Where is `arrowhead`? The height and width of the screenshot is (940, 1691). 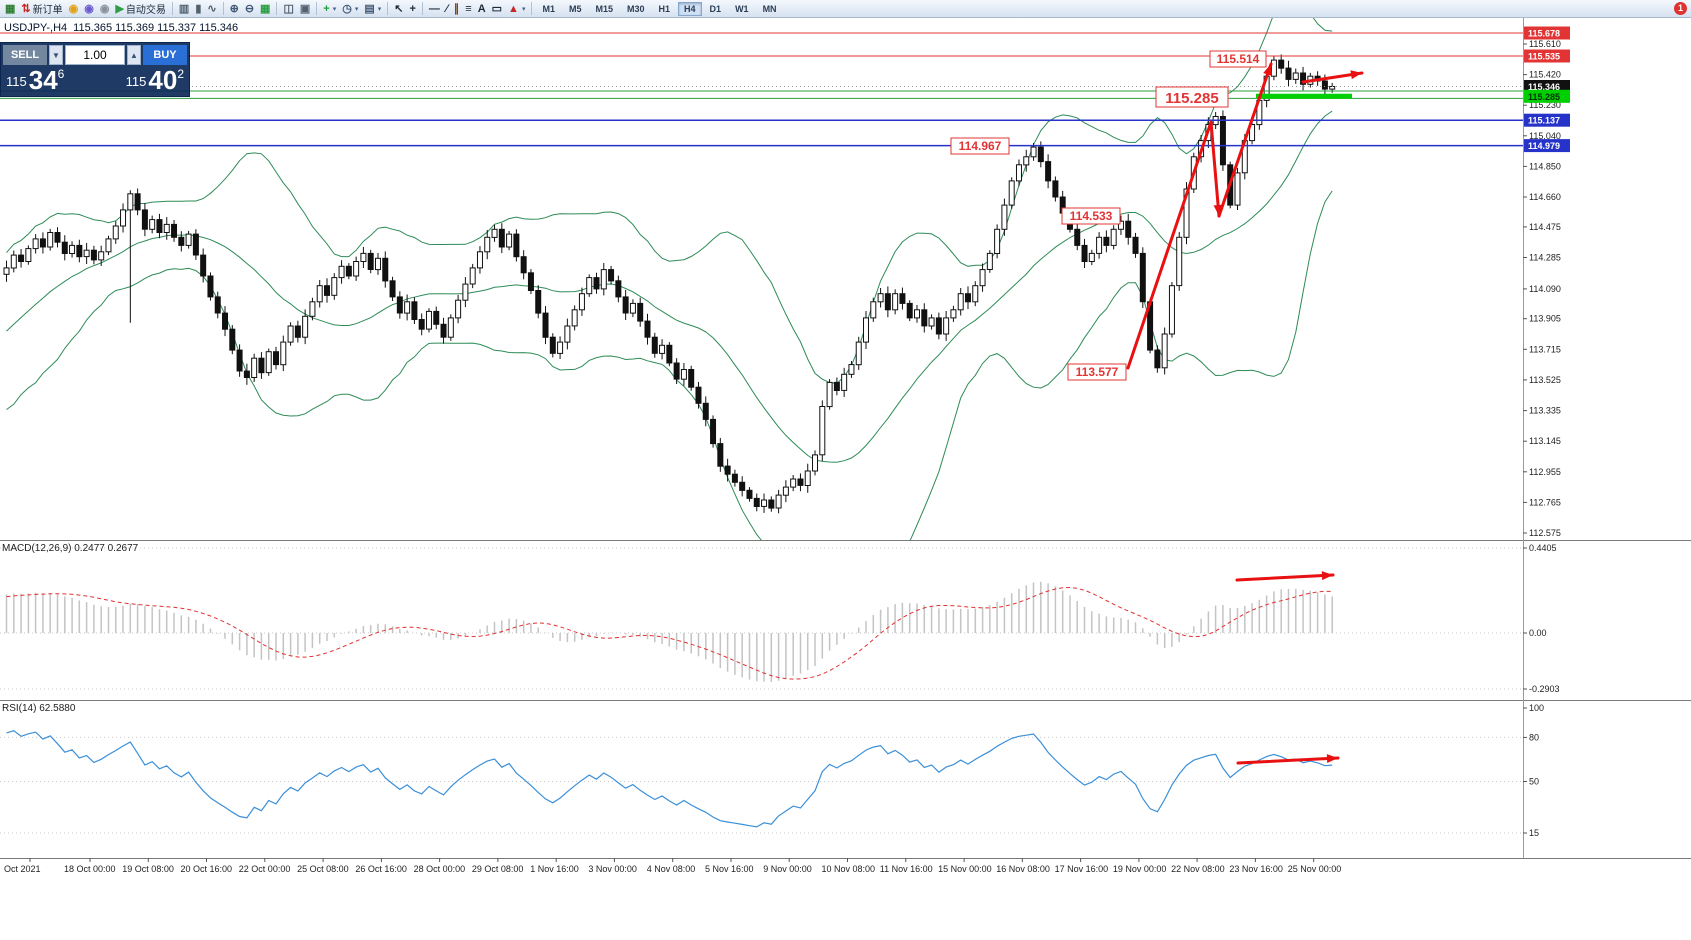 arrowhead is located at coordinates (1327, 576).